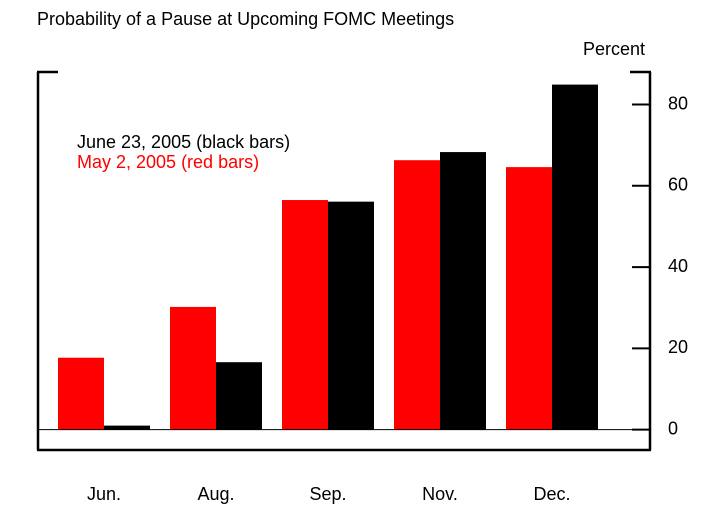 Image resolution: width=721 pixels, height=509 pixels. Describe the element at coordinates (104, 494) in the screenshot. I see `x-tick-label: Jun.` at that location.